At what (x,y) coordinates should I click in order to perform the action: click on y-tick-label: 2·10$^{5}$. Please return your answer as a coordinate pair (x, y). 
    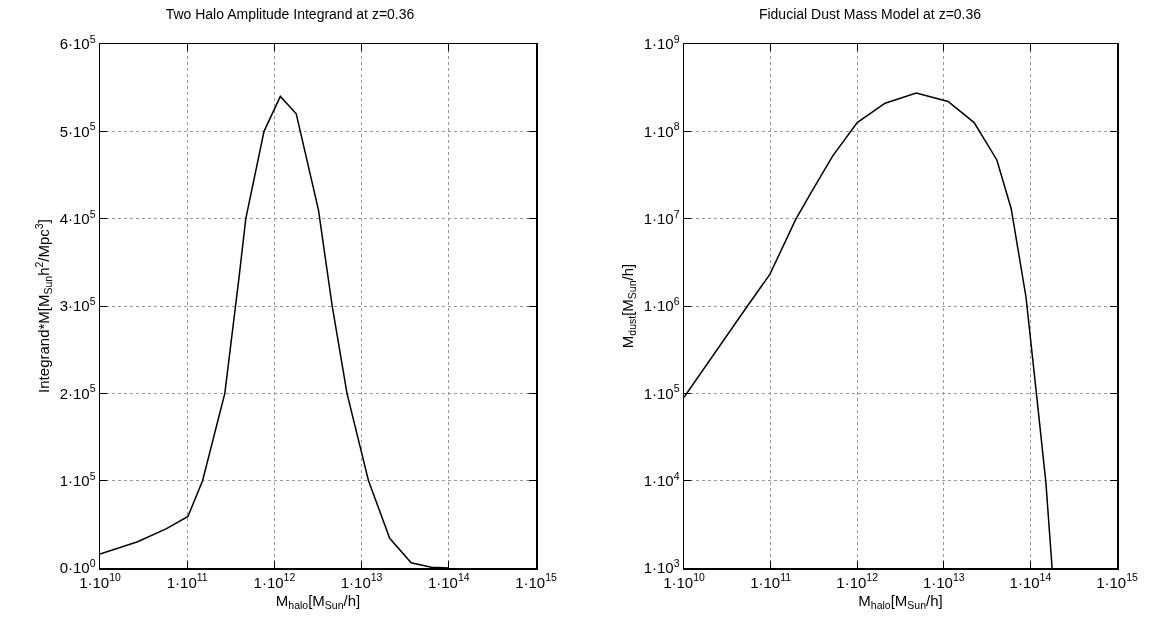
    Looking at the image, I should click on (77, 392).